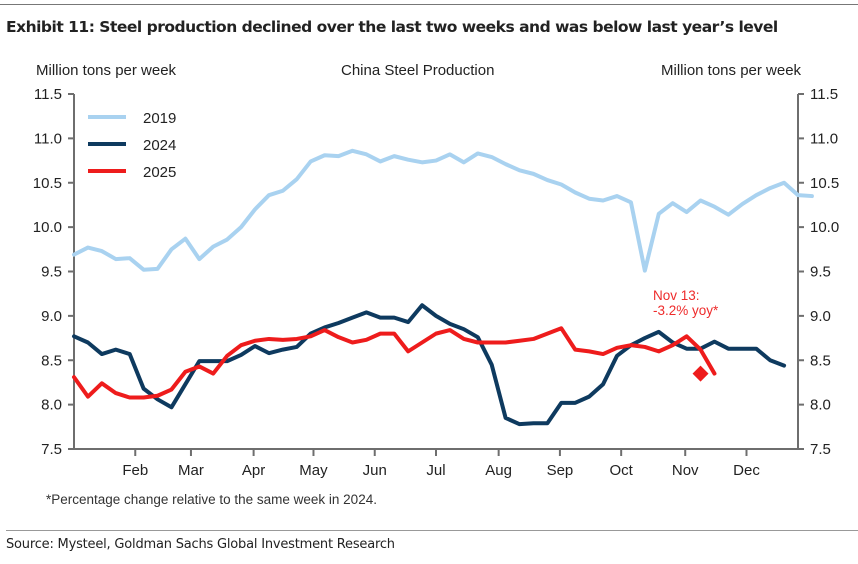  What do you see at coordinates (47, 183) in the screenshot?
I see `y-tick-label-left: 10.5` at bounding box center [47, 183].